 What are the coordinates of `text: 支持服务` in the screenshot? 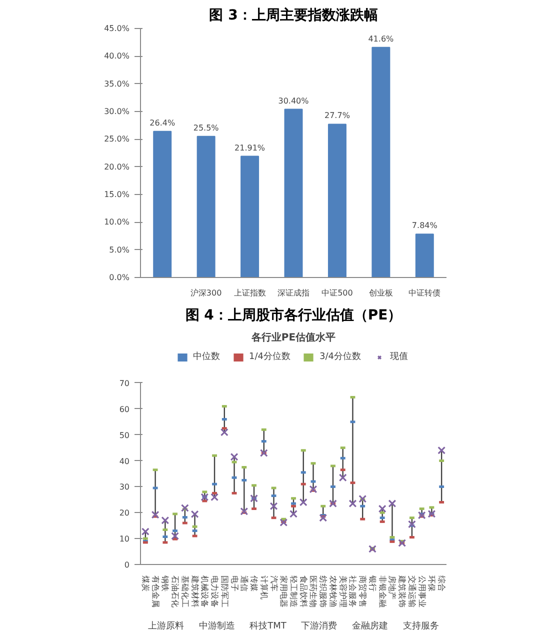 It's located at (421, 626).